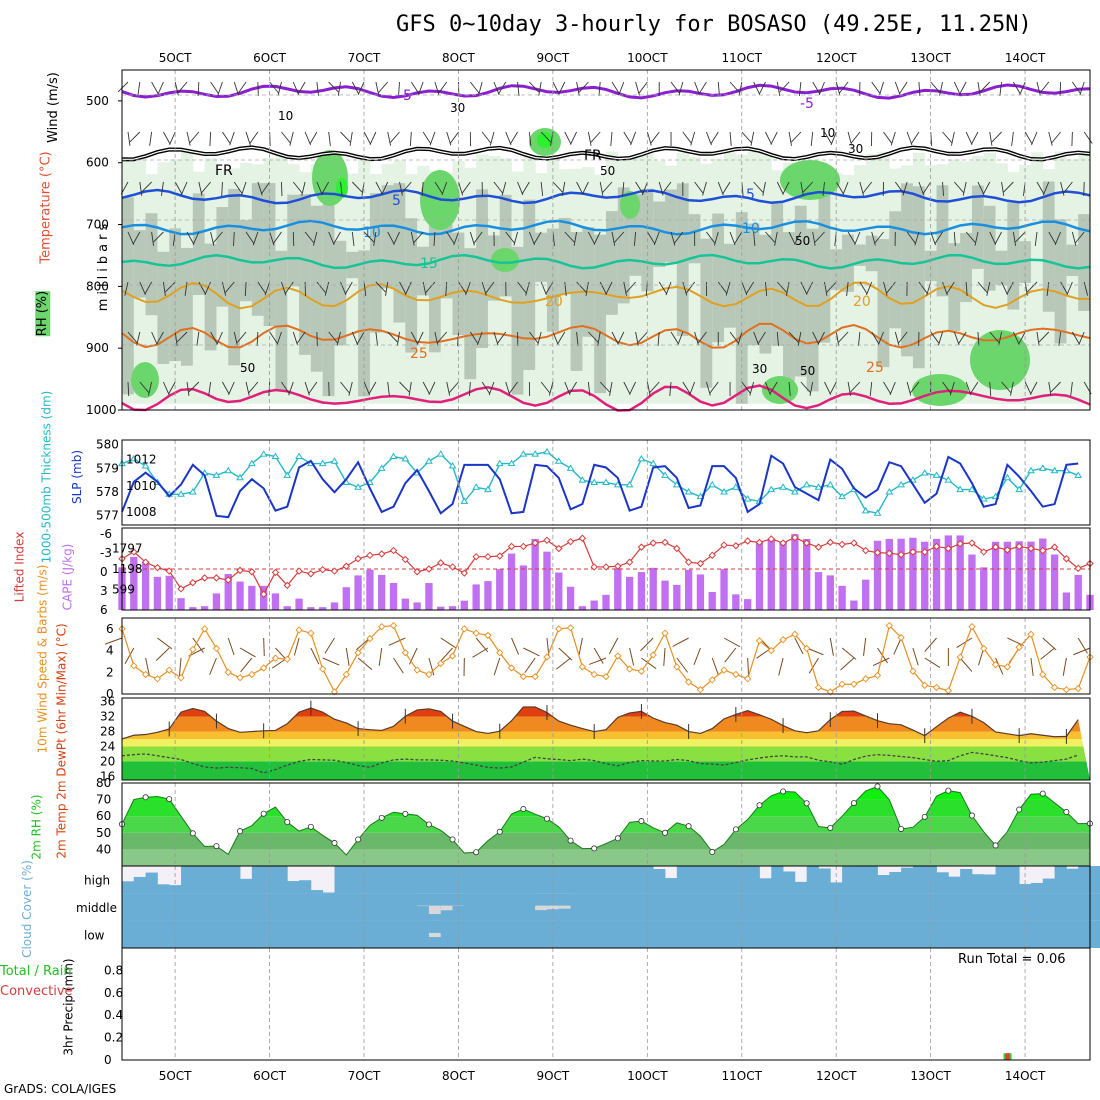  I want to click on date-label-top: 6OCT, so click(269, 58).